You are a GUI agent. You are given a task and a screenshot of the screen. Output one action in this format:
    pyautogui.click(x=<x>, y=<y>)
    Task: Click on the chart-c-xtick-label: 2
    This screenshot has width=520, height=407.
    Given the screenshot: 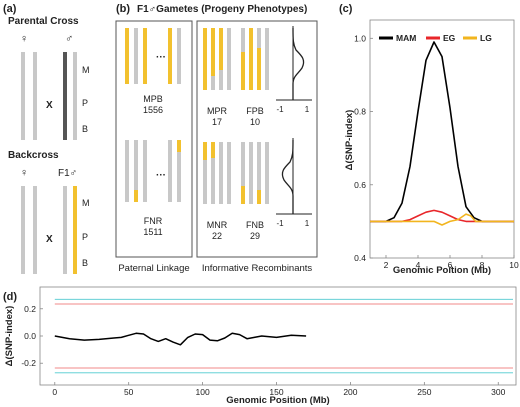 What is the action you would take?
    pyautogui.click(x=386, y=265)
    